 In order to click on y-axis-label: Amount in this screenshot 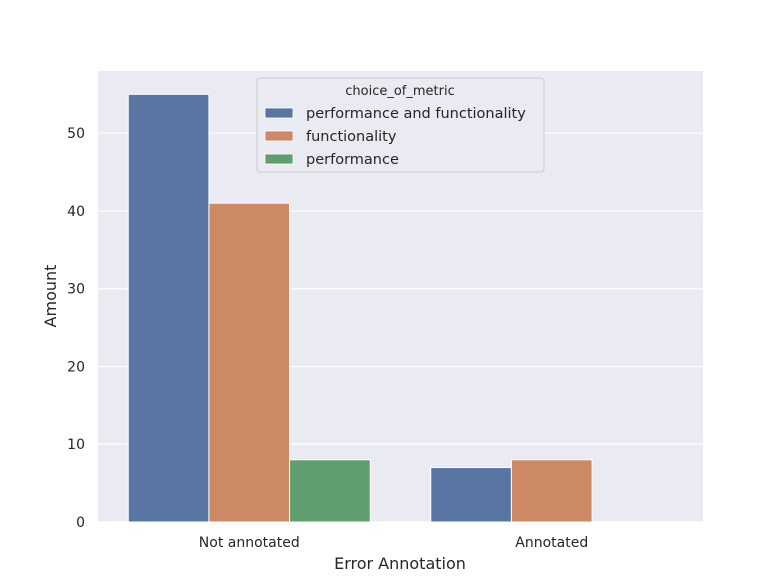, I will do `click(50, 296)`.